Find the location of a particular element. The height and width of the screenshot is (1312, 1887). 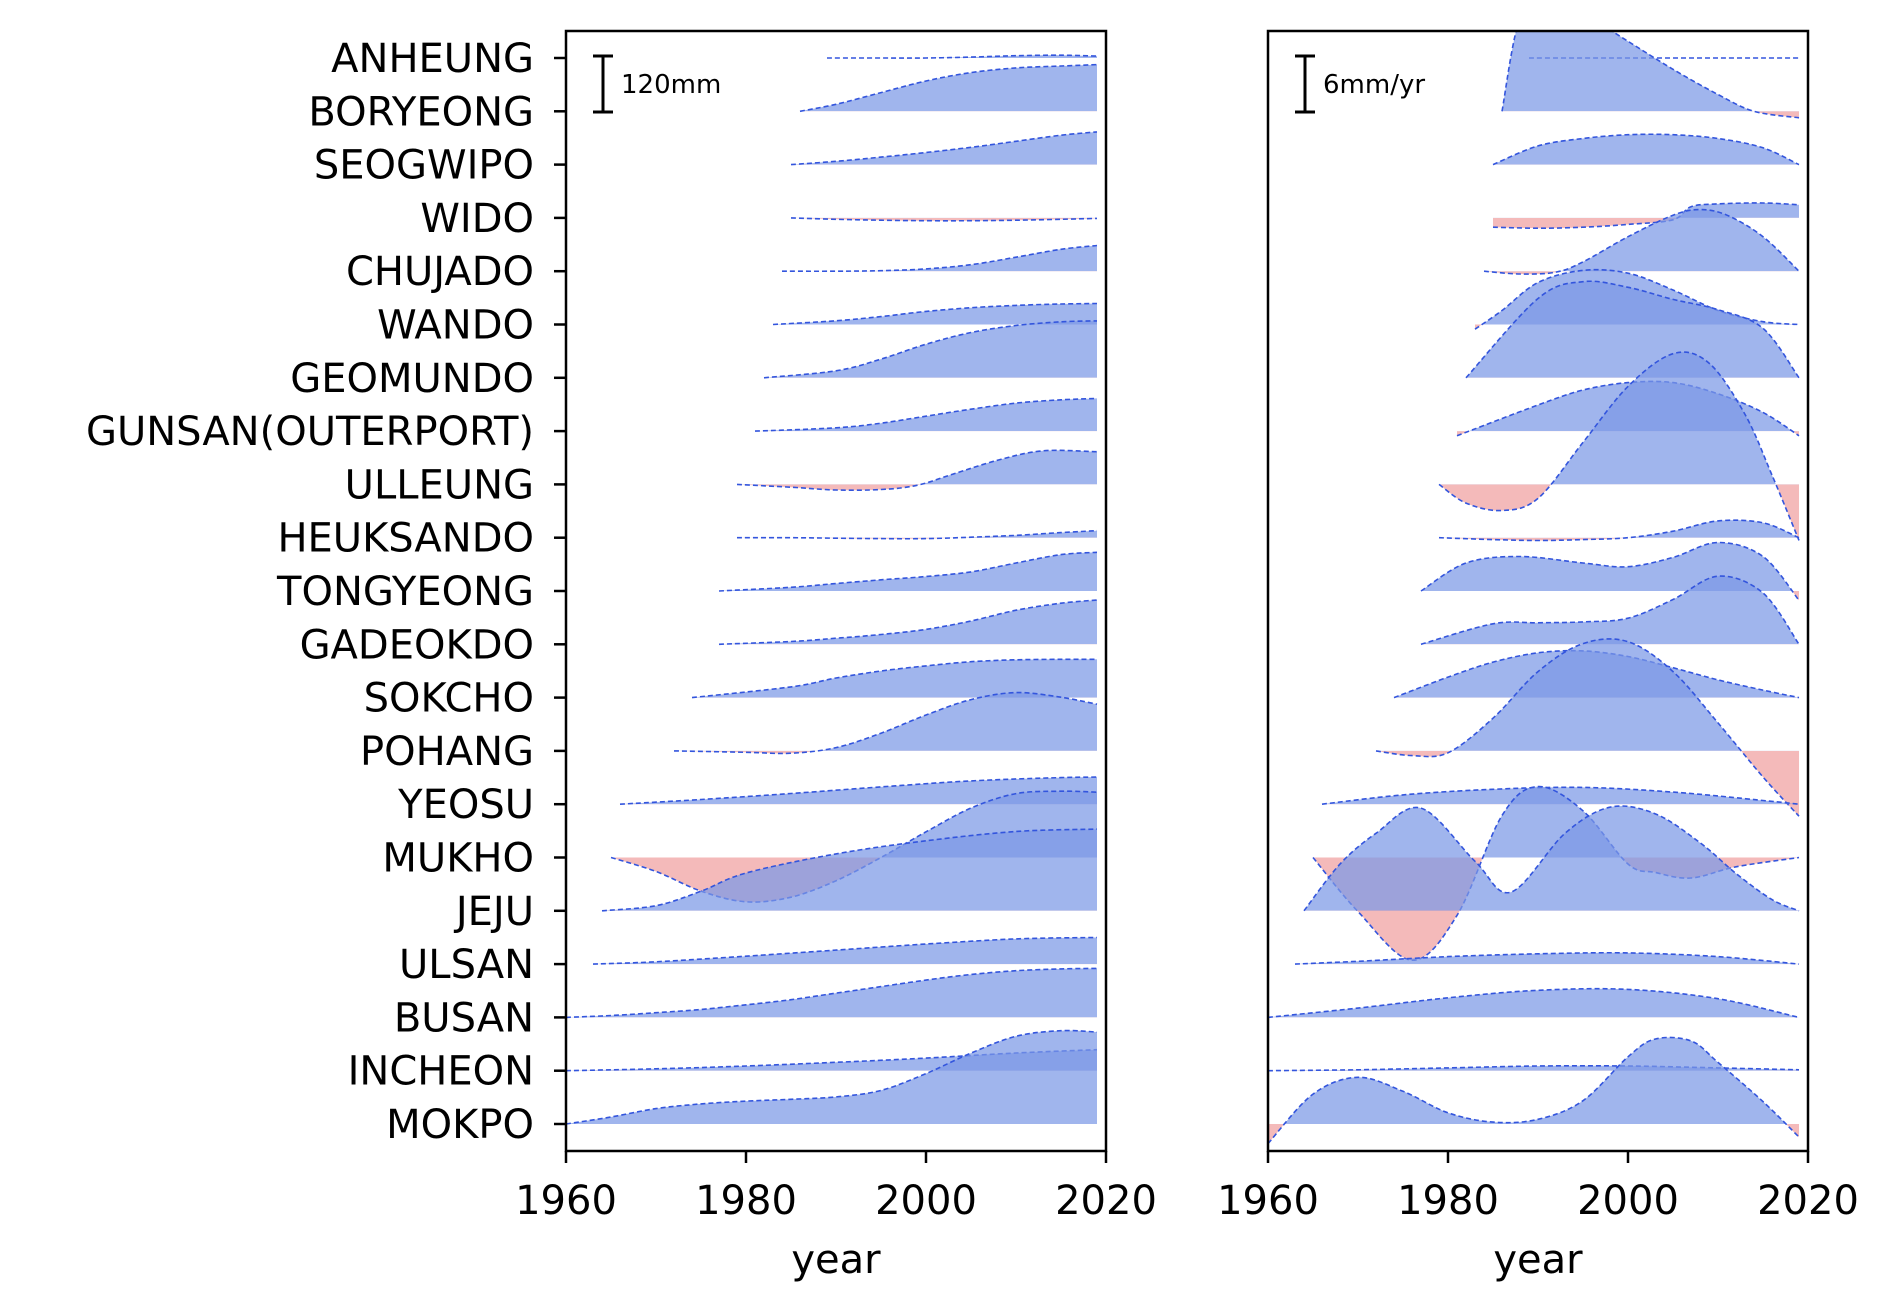

curve-cumulative-wando is located at coordinates (935, 314).